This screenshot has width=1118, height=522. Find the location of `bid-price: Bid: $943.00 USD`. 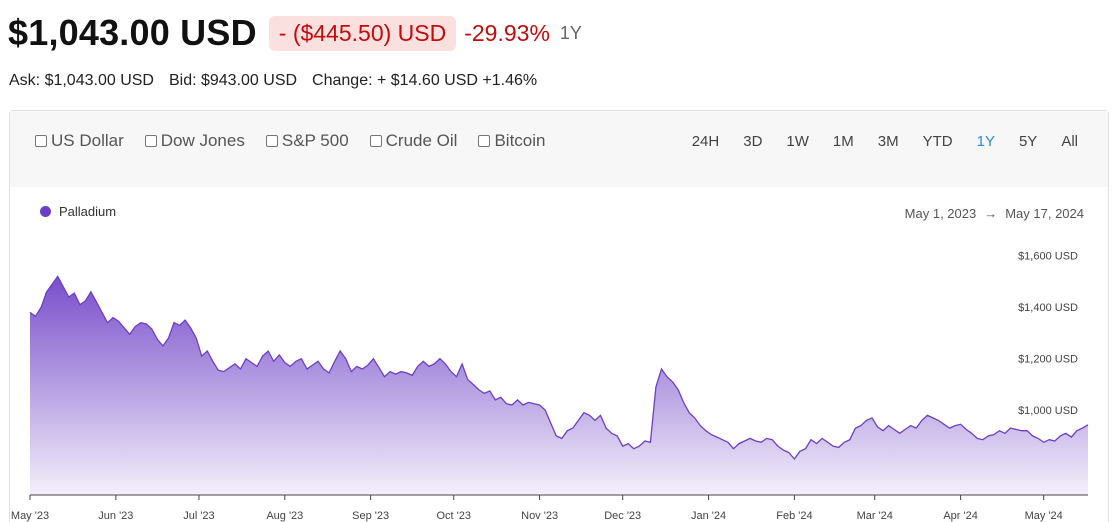

bid-price: Bid: $943.00 USD is located at coordinates (233, 80).